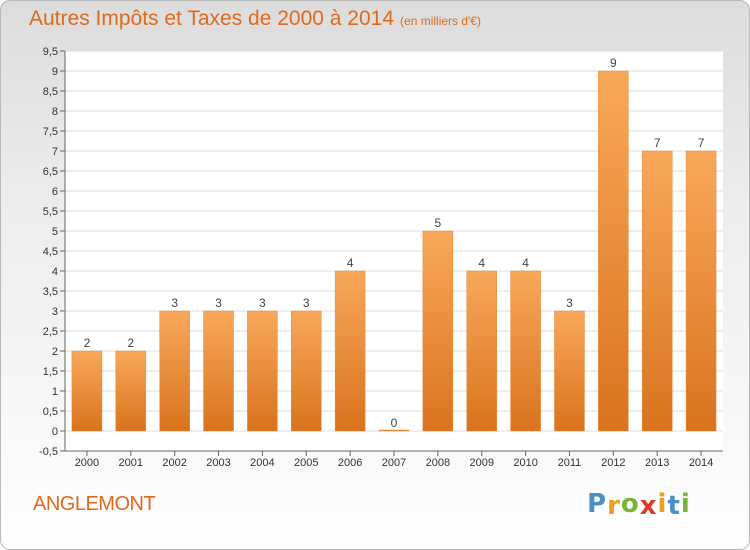 Image resolution: width=750 pixels, height=550 pixels. I want to click on x-tick-label: 2006, so click(350, 463).